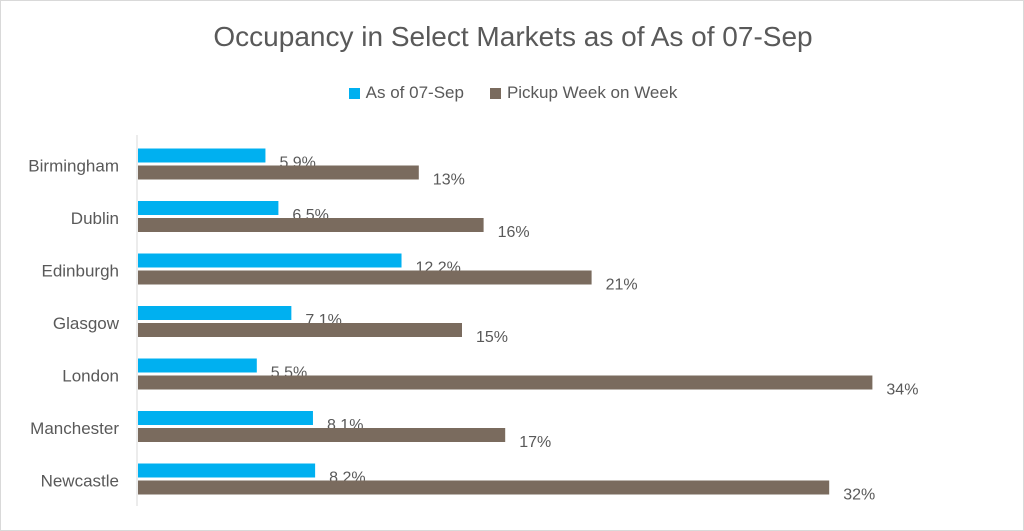 Image resolution: width=1024 pixels, height=531 pixels. What do you see at coordinates (622, 285) in the screenshot?
I see `data-label-pickup-edinburgh: 21%` at bounding box center [622, 285].